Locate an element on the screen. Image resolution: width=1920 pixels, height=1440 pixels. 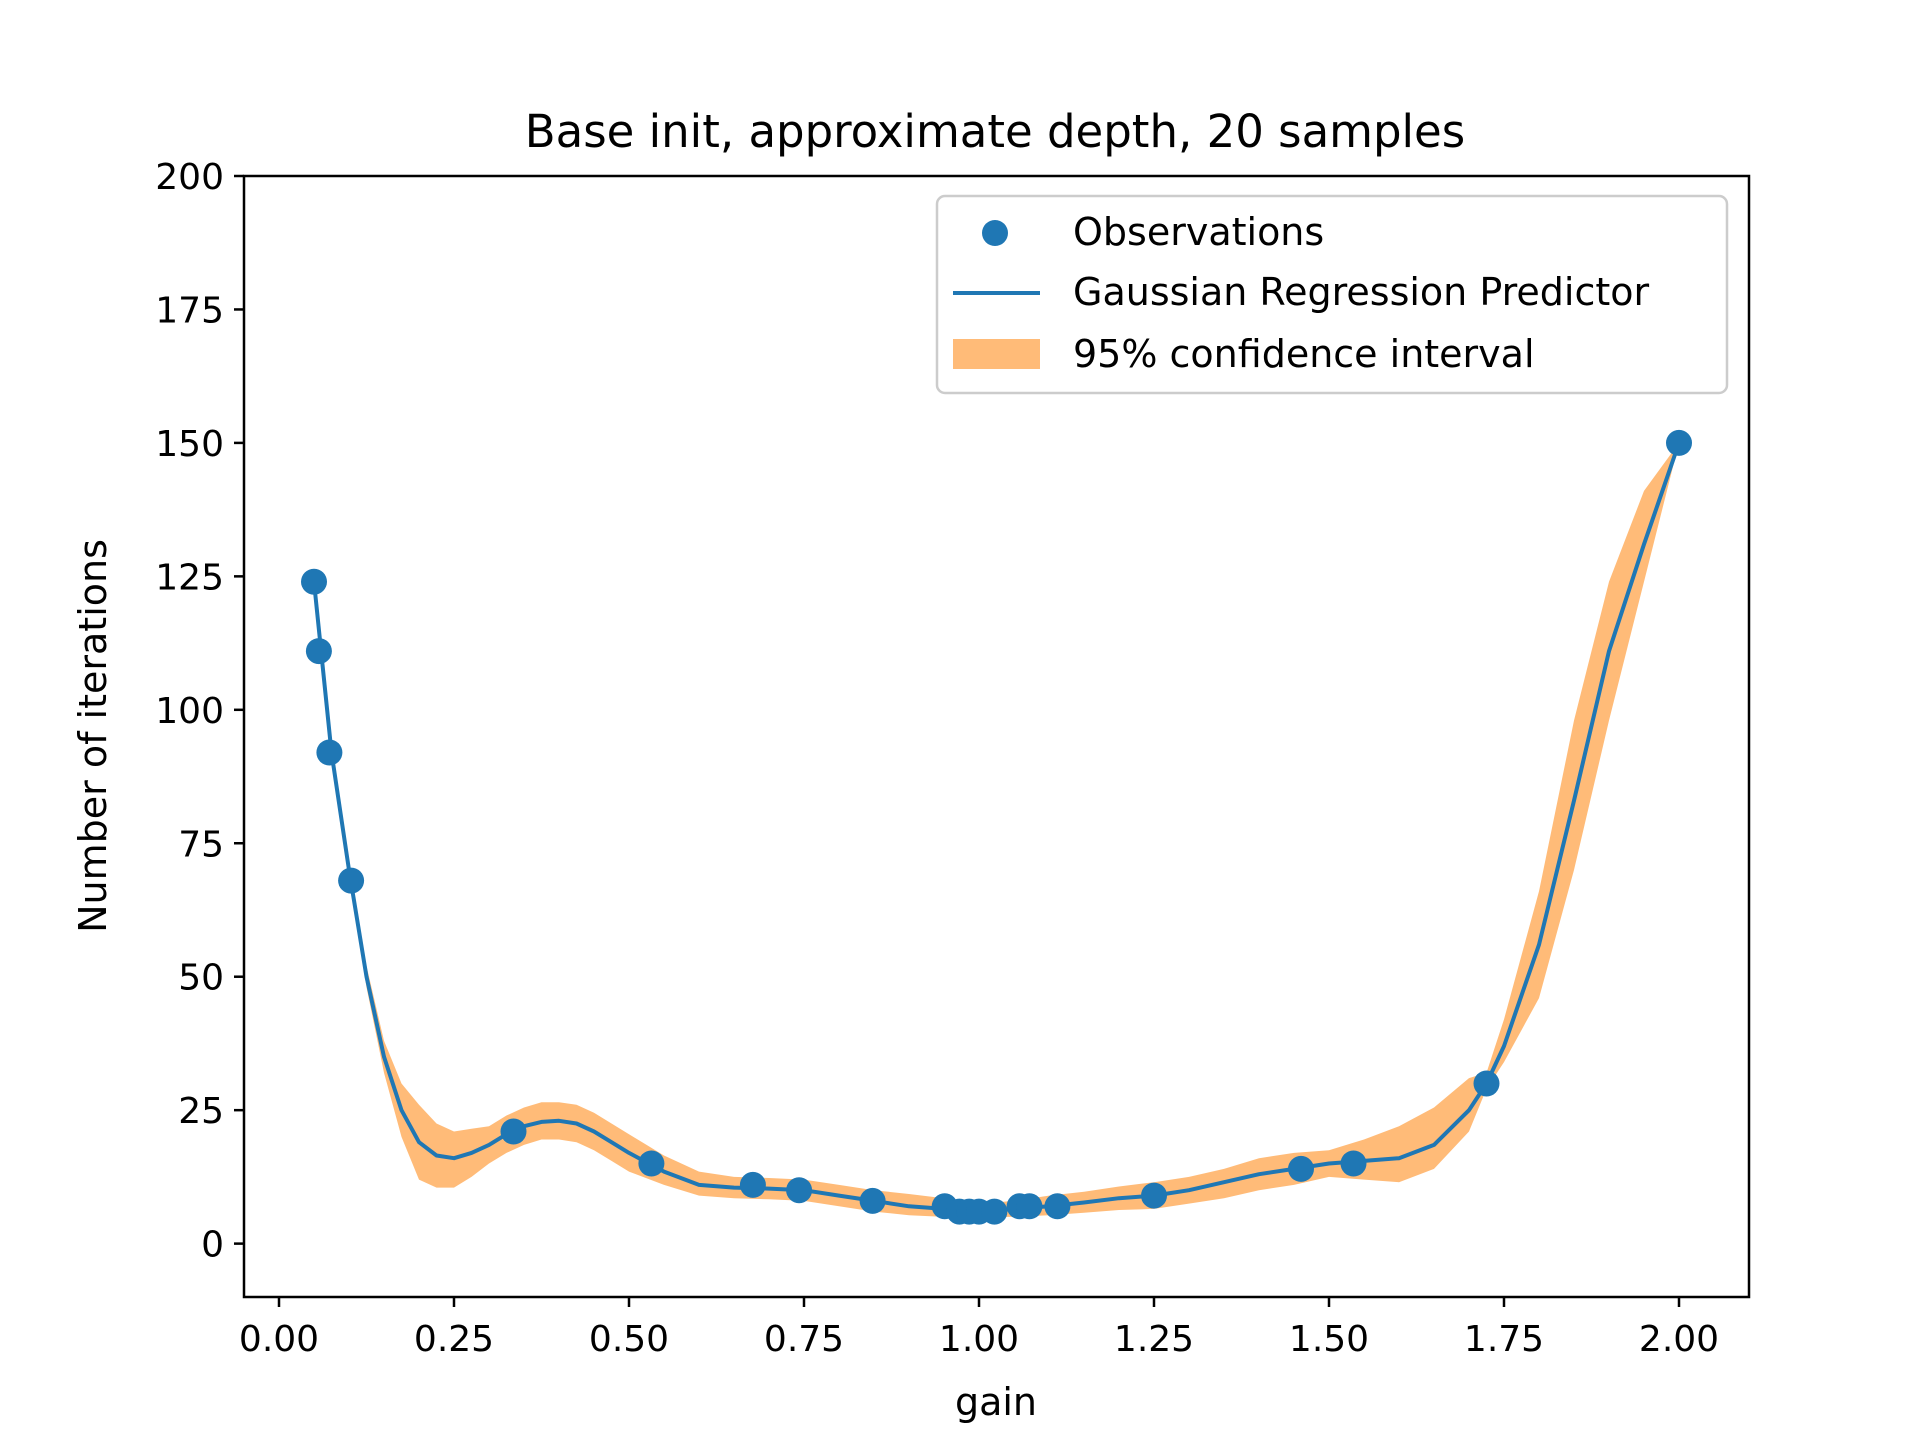
y-tick-label: 150 is located at coordinates (189, 444).